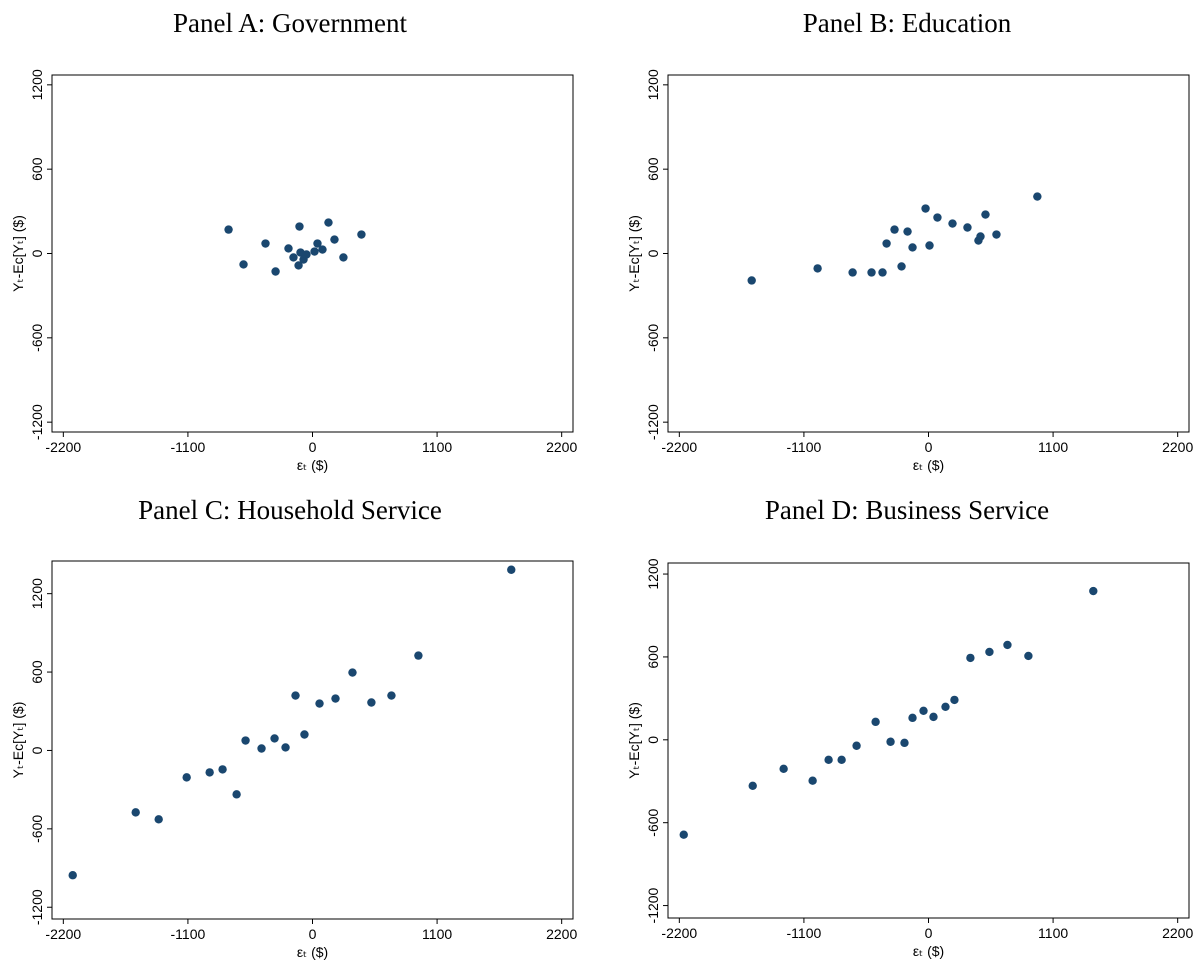 This screenshot has height=966, width=1199. Describe the element at coordinates (290, 510) in the screenshot. I see `panel-title: Panel C: Household Service` at that location.